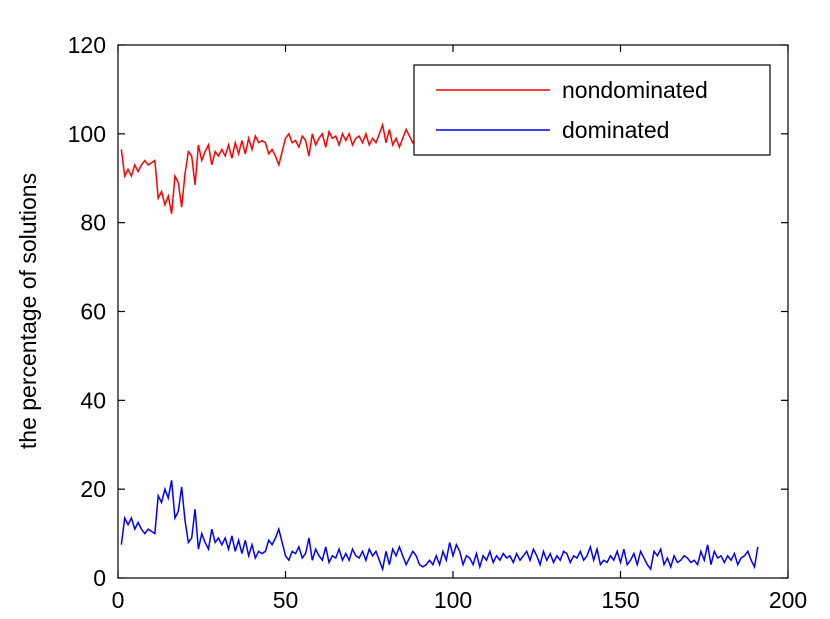 The image size is (830, 619). Describe the element at coordinates (87, 134) in the screenshot. I see `y-tick-label: 100` at that location.